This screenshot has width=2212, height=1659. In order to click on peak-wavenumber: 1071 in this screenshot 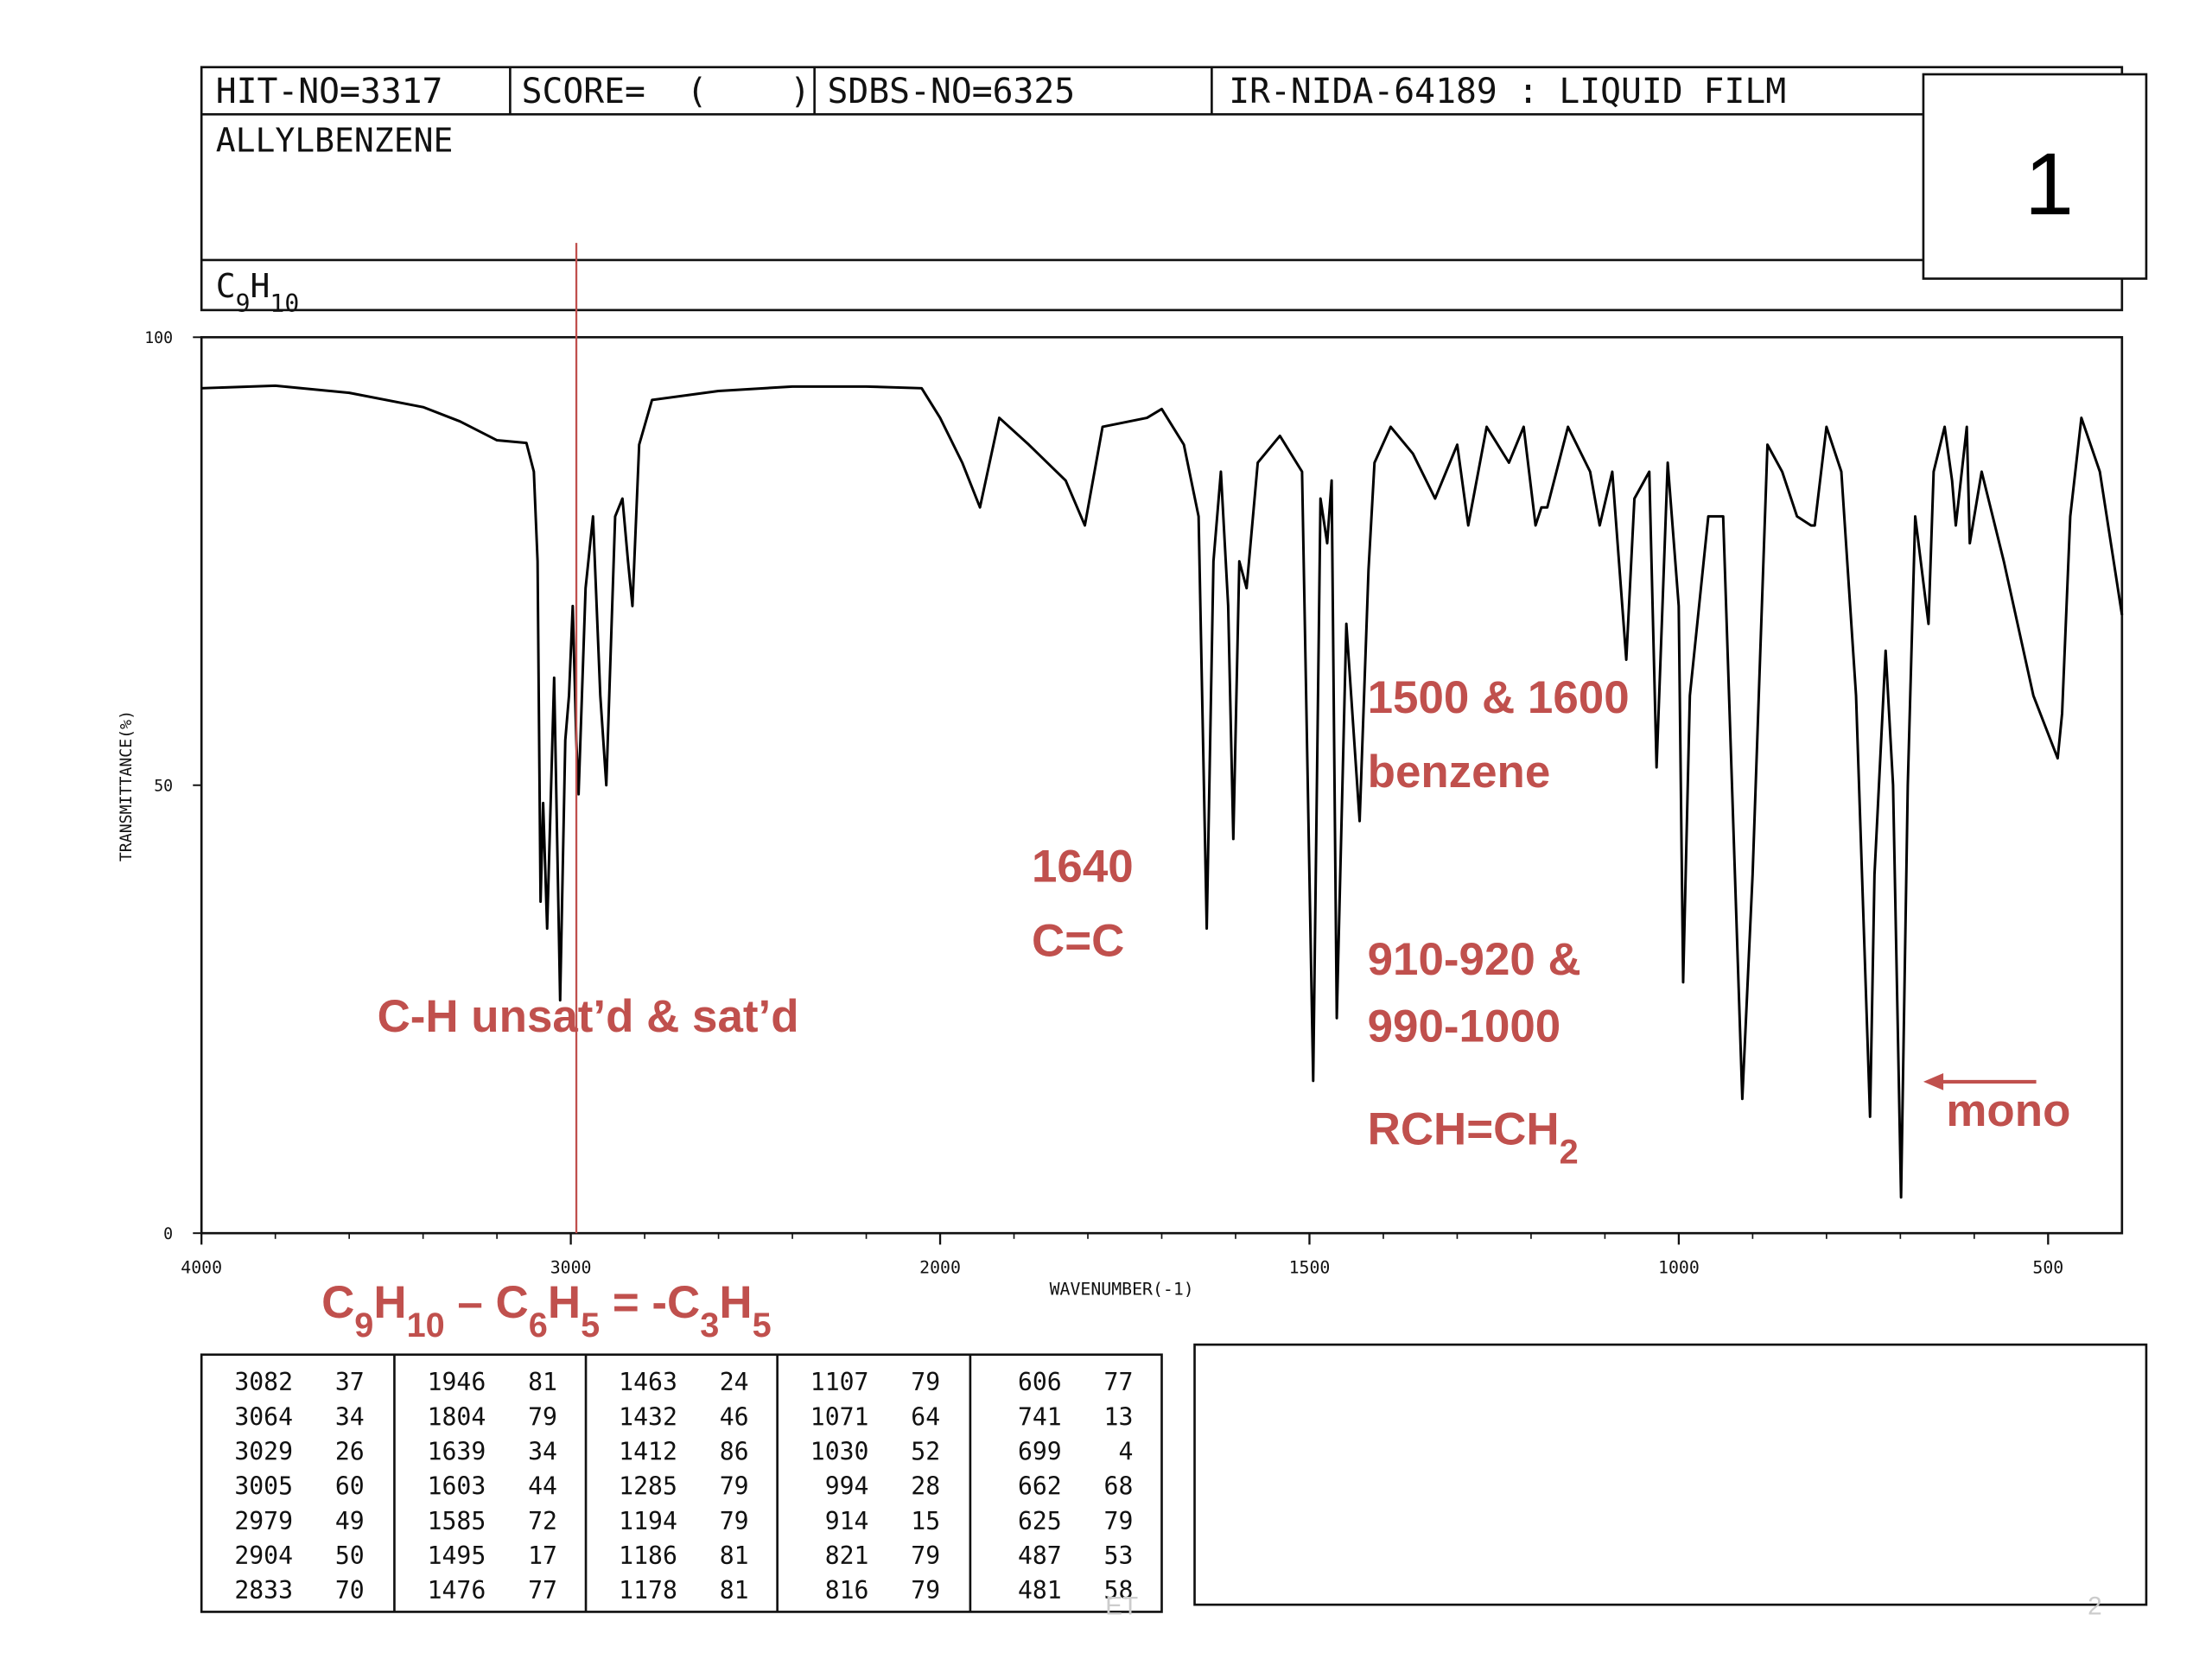, I will do `click(839, 1416)`.